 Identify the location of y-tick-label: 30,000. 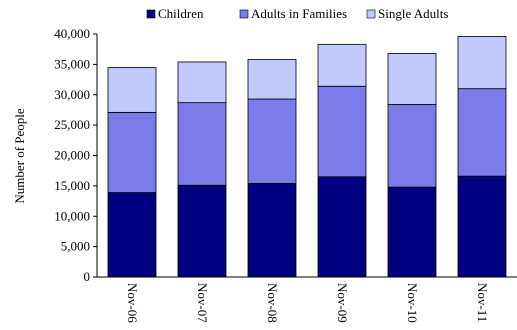
(72, 94).